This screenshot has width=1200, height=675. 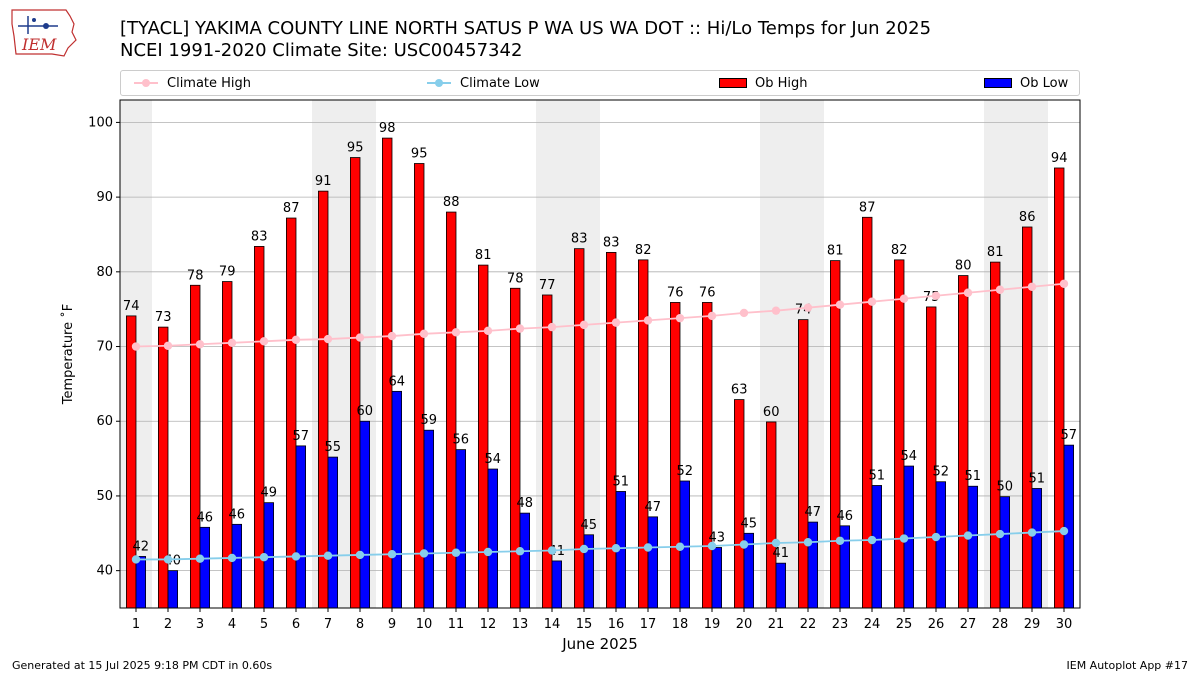 What do you see at coordinates (195, 275) in the screenshot?
I see `ob-high-value-label-day-3: 78` at bounding box center [195, 275].